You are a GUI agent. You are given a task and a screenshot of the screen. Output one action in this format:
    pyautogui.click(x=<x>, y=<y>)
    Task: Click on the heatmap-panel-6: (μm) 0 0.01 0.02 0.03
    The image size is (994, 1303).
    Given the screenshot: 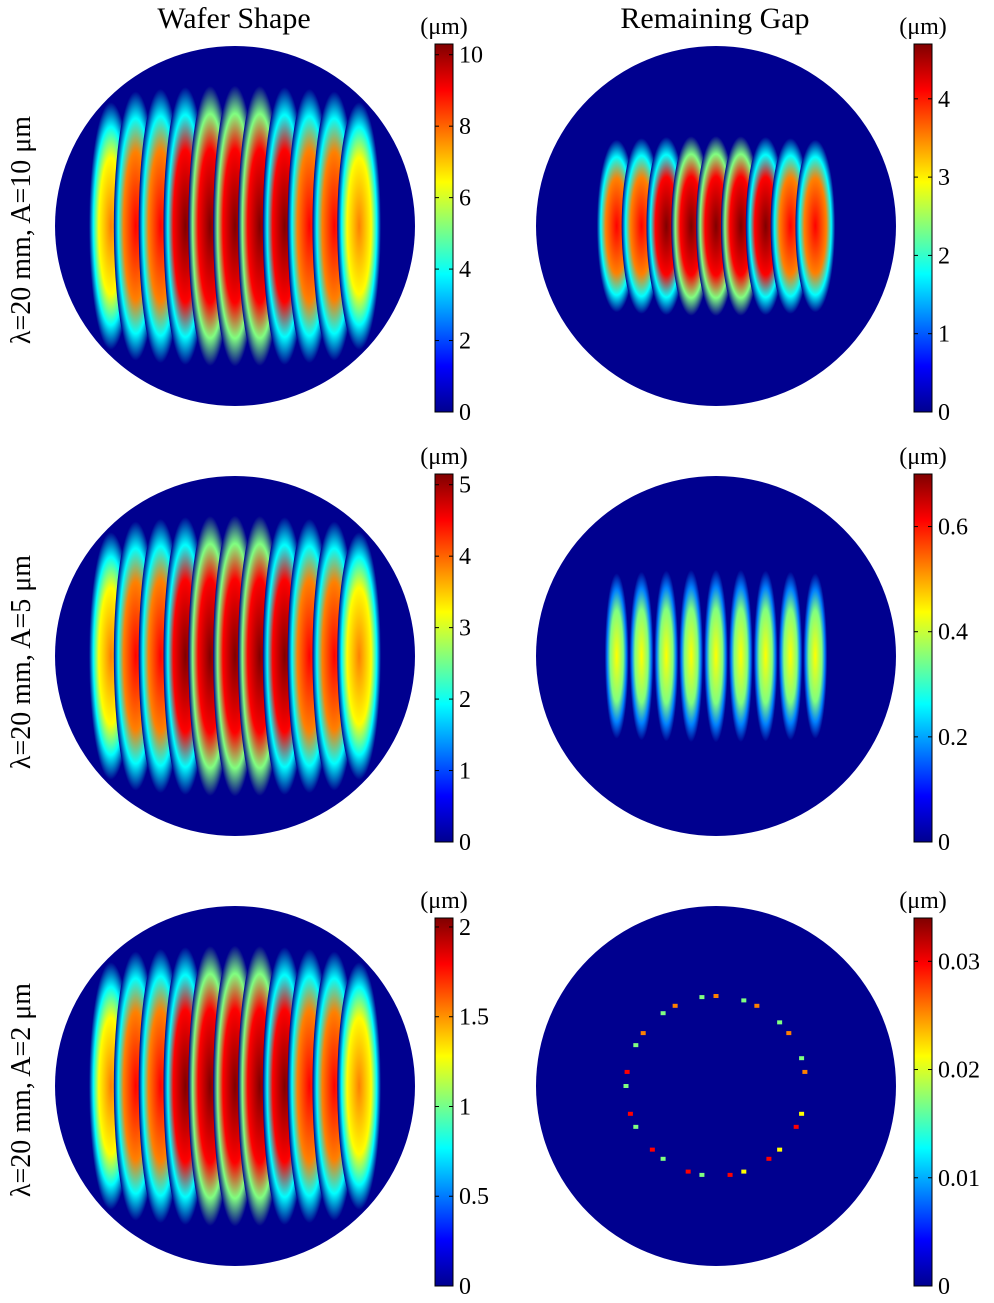 What is the action you would take?
    pyautogui.click(x=758, y=1094)
    